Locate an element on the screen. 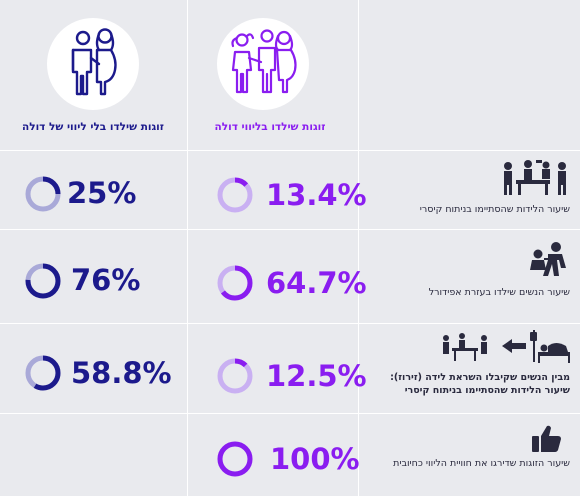 This screenshot has height=496, width=580. row-label-induction-line-1: מבין הנשים שקיבלו השראת לידה (זירוז): is located at coordinates (480, 377).